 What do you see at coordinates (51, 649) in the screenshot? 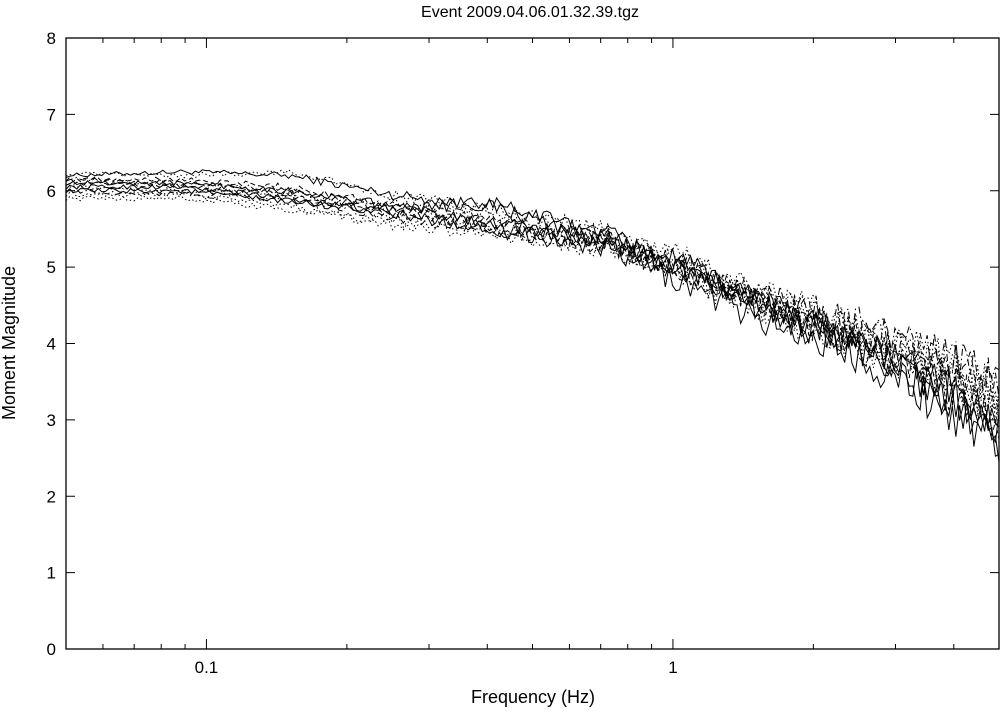
I see `y-tick-label: 0` at bounding box center [51, 649].